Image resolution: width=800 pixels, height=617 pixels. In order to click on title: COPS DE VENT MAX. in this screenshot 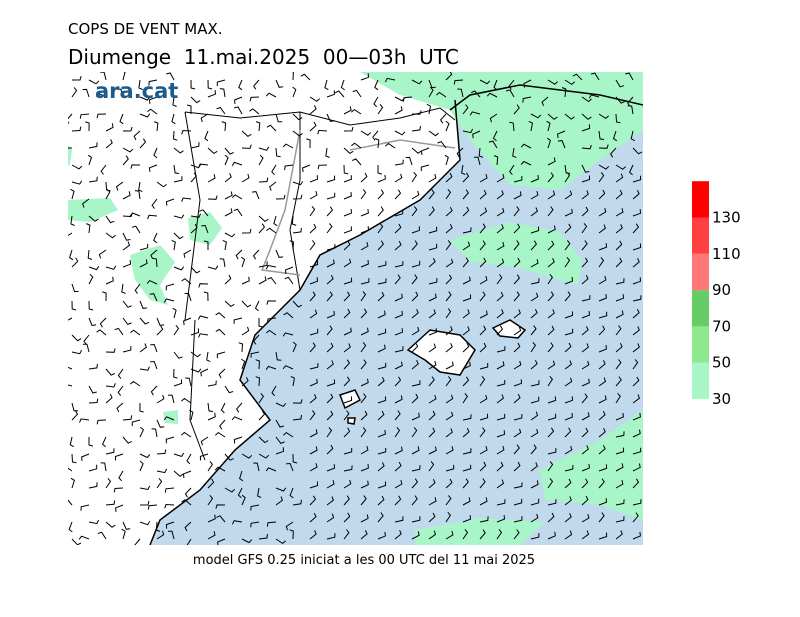, I will do `click(145, 29)`.